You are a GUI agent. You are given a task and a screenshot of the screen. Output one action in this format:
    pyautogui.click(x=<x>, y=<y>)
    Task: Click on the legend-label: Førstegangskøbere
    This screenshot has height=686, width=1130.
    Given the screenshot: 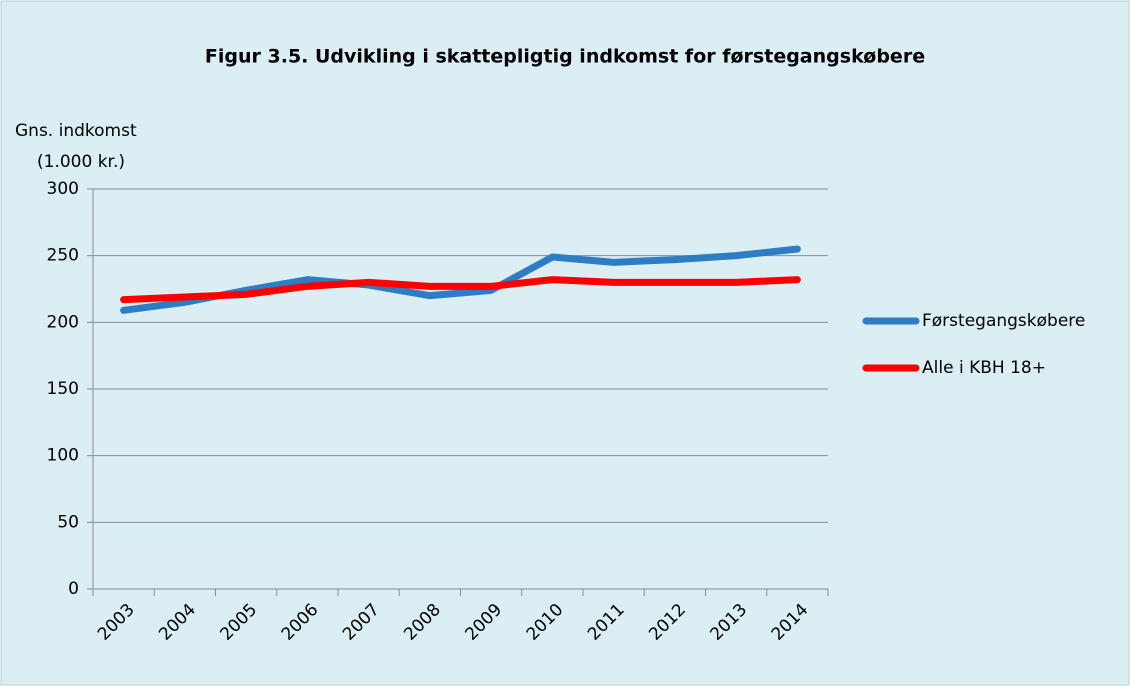 What is the action you would take?
    pyautogui.click(x=1003, y=321)
    